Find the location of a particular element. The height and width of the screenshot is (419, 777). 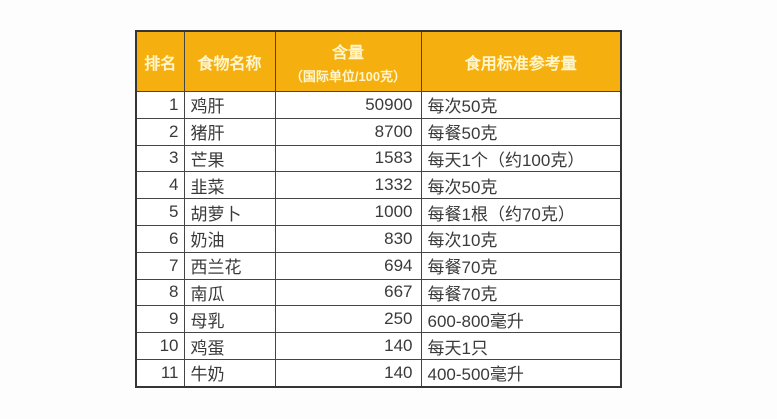

food-name-cell: 南瓜 is located at coordinates (229, 292).